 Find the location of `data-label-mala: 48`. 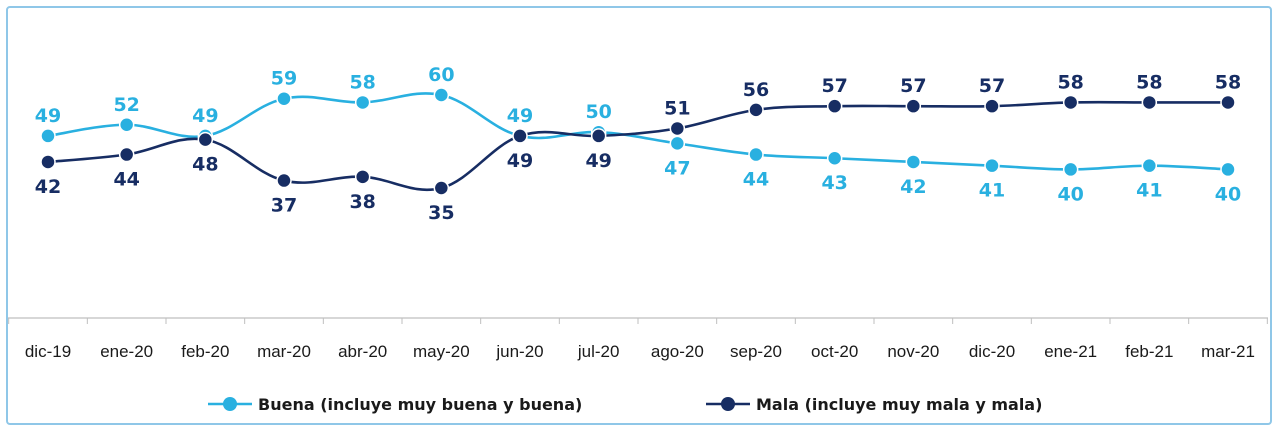

data-label-mala: 48 is located at coordinates (205, 165).